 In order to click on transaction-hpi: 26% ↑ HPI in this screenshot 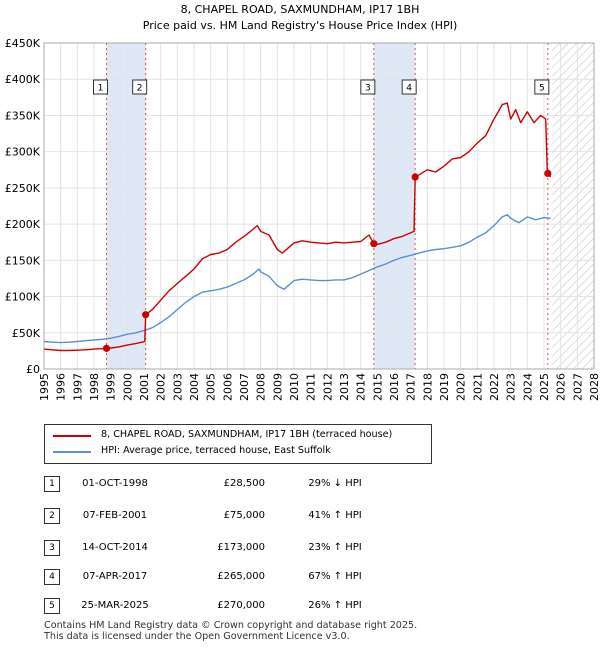, I will do `click(335, 605)`.